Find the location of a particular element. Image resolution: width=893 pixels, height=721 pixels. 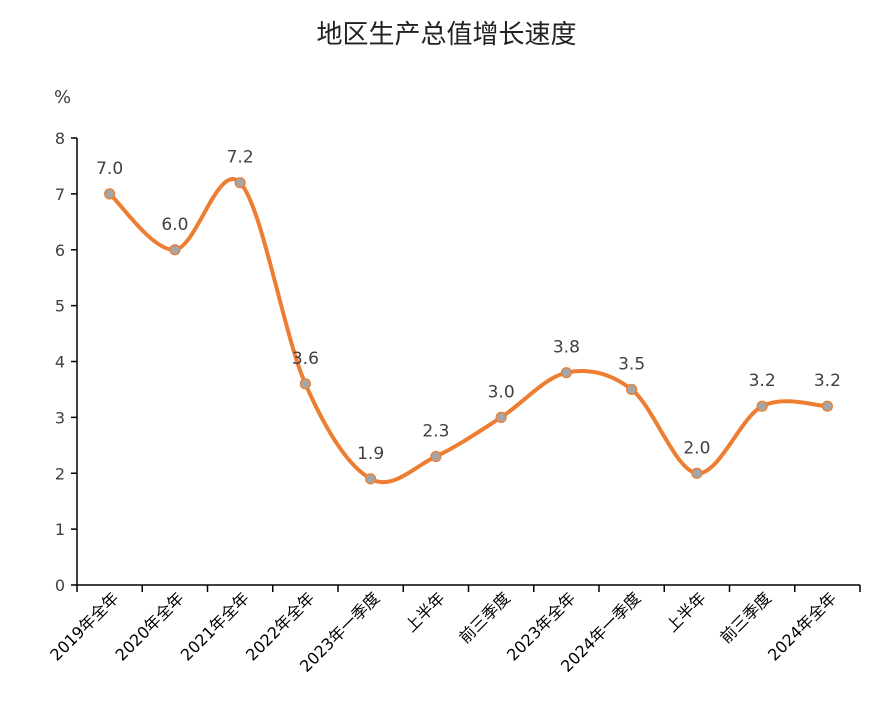

data-label: 6.0 is located at coordinates (174, 225).